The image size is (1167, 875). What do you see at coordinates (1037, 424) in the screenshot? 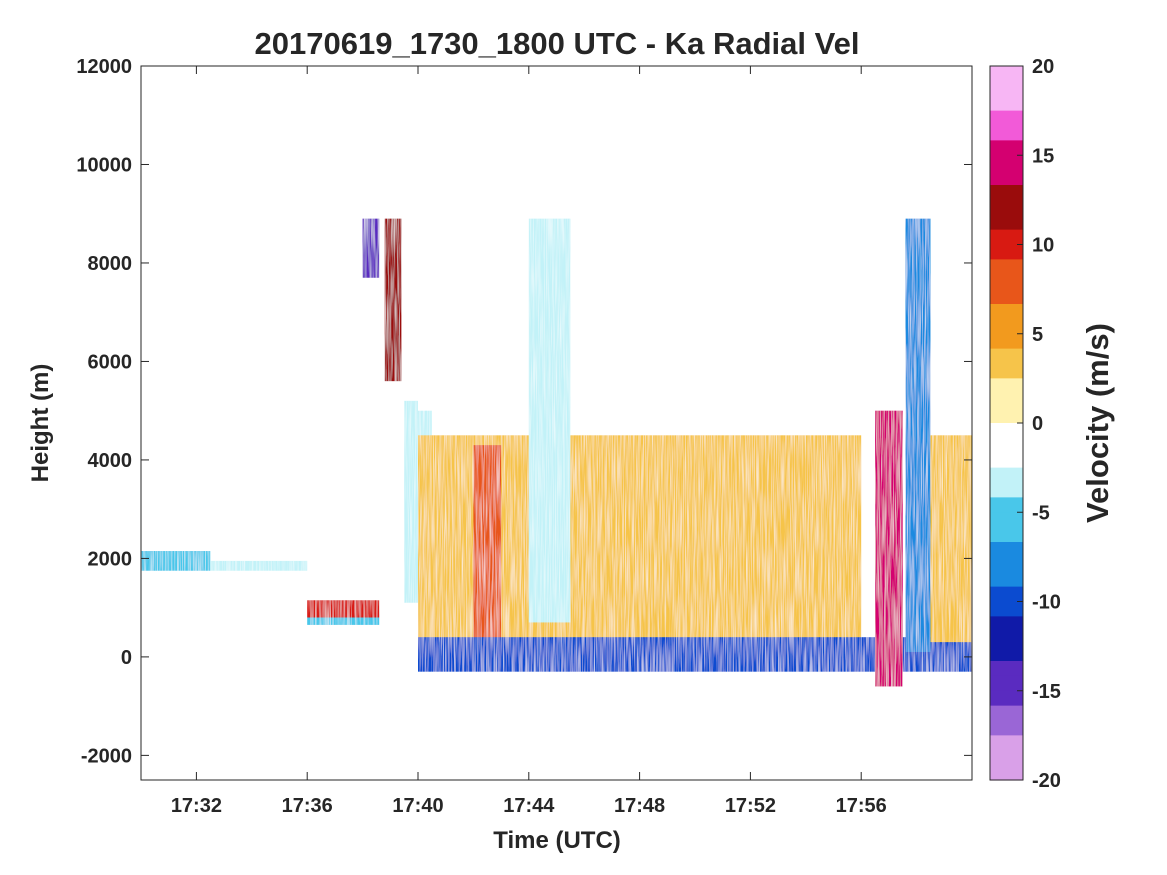
I see `colorbar-tick-label: 0` at bounding box center [1037, 424].